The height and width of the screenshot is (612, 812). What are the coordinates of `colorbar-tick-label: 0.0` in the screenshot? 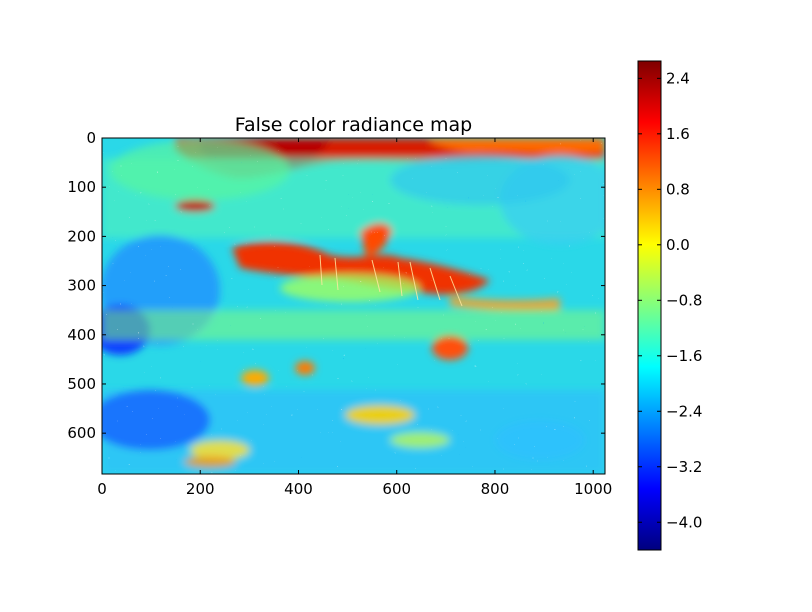 It's located at (678, 245).